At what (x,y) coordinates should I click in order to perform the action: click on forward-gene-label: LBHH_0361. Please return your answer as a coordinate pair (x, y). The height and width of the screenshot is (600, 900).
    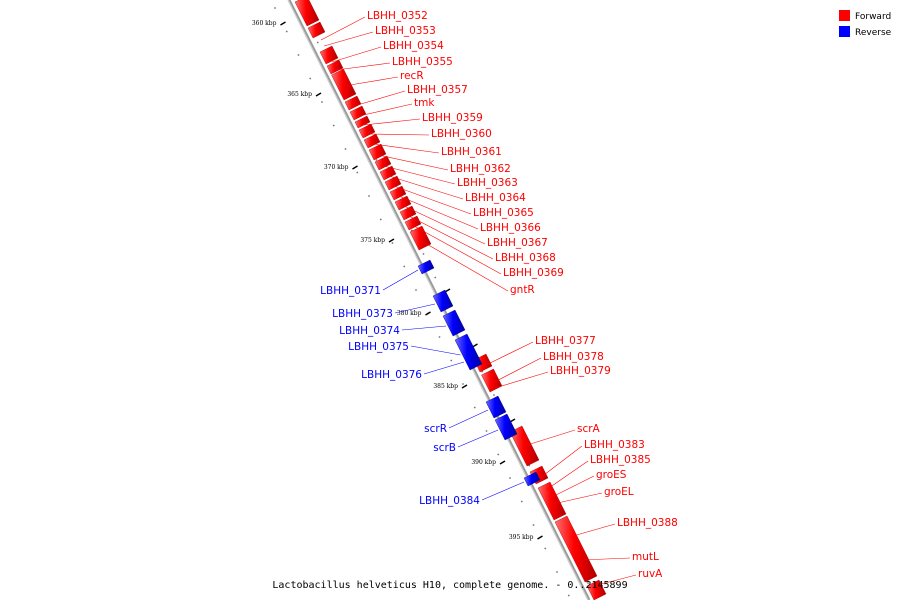
    Looking at the image, I should click on (471, 152).